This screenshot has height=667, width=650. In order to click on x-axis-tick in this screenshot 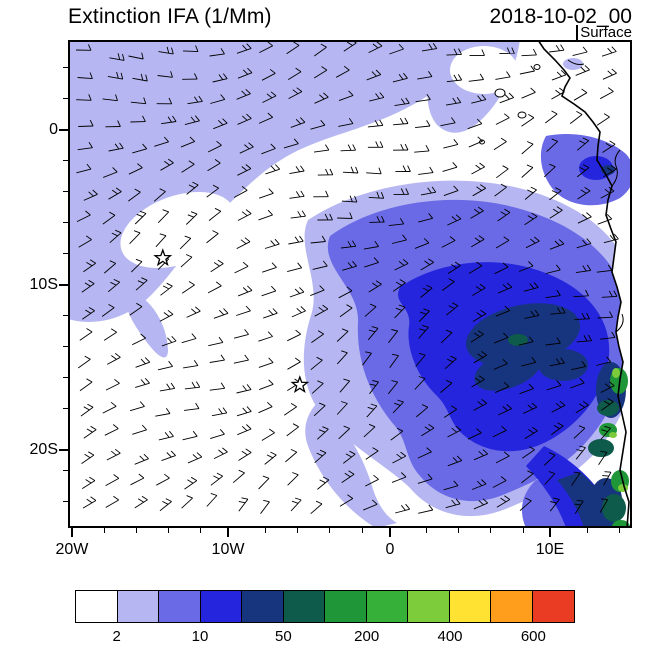, I will do `click(390, 532)`.